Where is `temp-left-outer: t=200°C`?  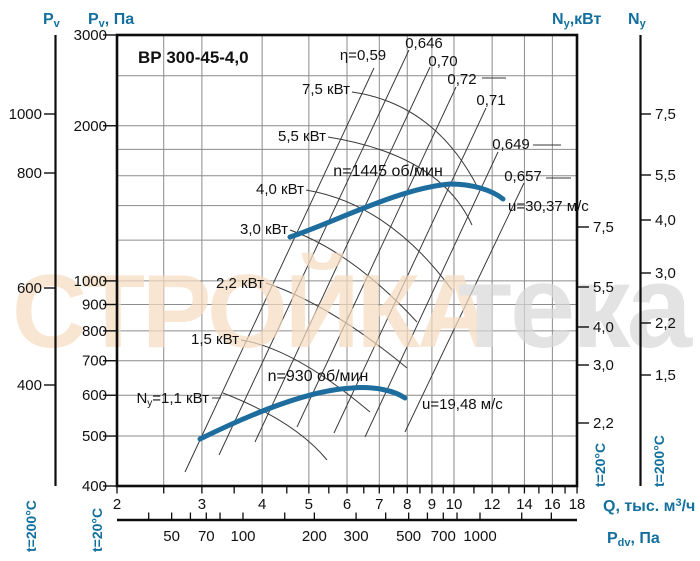 temp-left-outer: t=200°C is located at coordinates (31, 526).